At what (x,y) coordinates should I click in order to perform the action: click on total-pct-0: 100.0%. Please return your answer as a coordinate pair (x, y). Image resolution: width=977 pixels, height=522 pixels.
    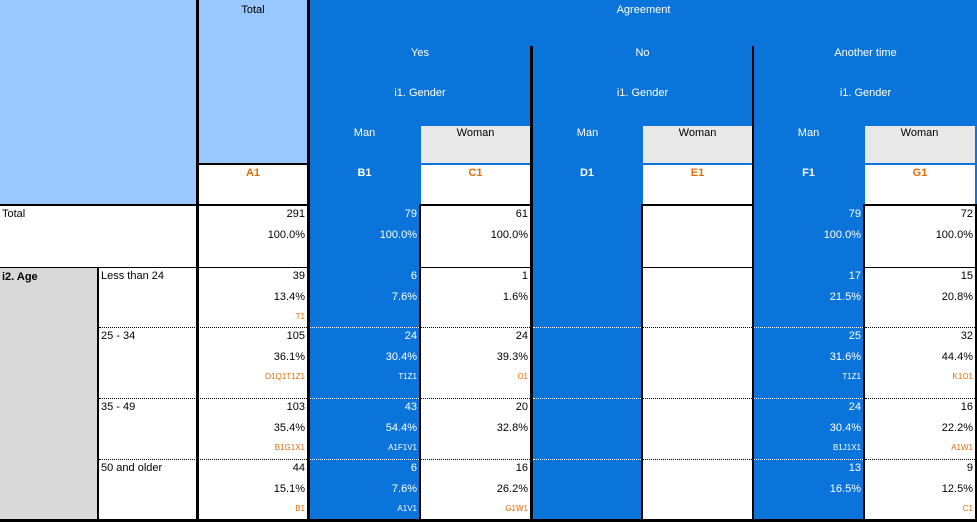
    Looking at the image, I should click on (286, 235).